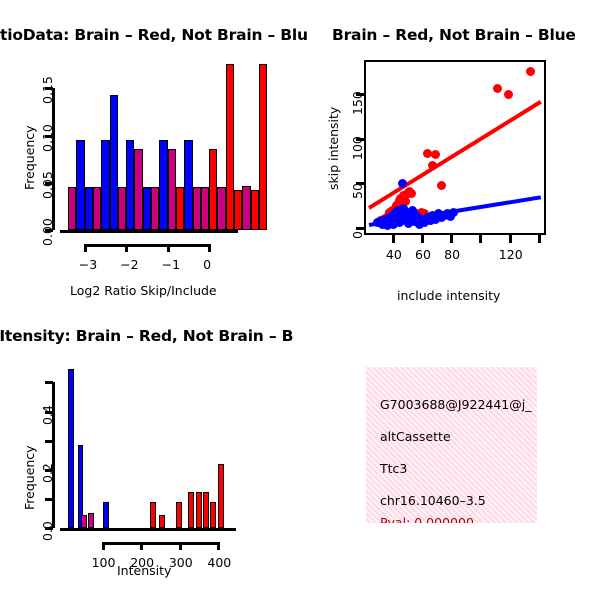  What do you see at coordinates (357, 234) in the screenshot?
I see `y-axis-tick-label: 0` at bounding box center [357, 234].